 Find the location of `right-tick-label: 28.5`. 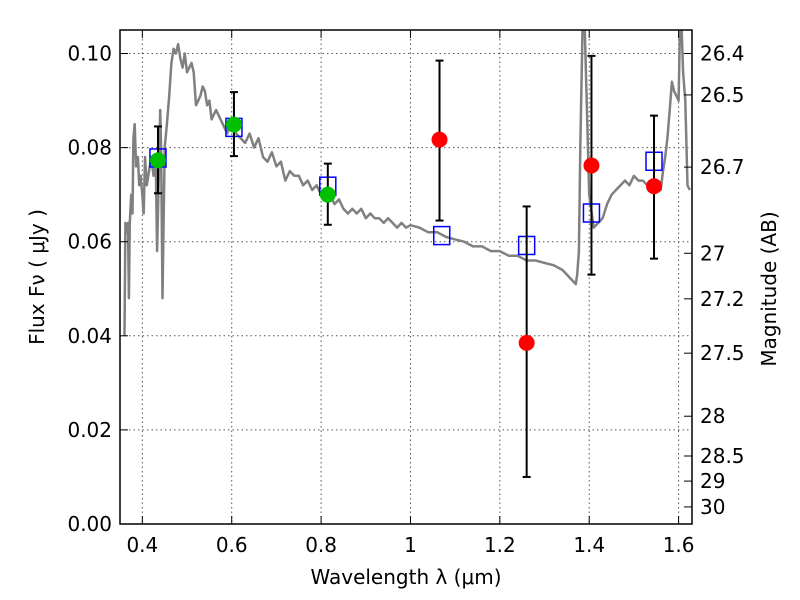

right-tick-label: 28.5 is located at coordinates (722, 456).